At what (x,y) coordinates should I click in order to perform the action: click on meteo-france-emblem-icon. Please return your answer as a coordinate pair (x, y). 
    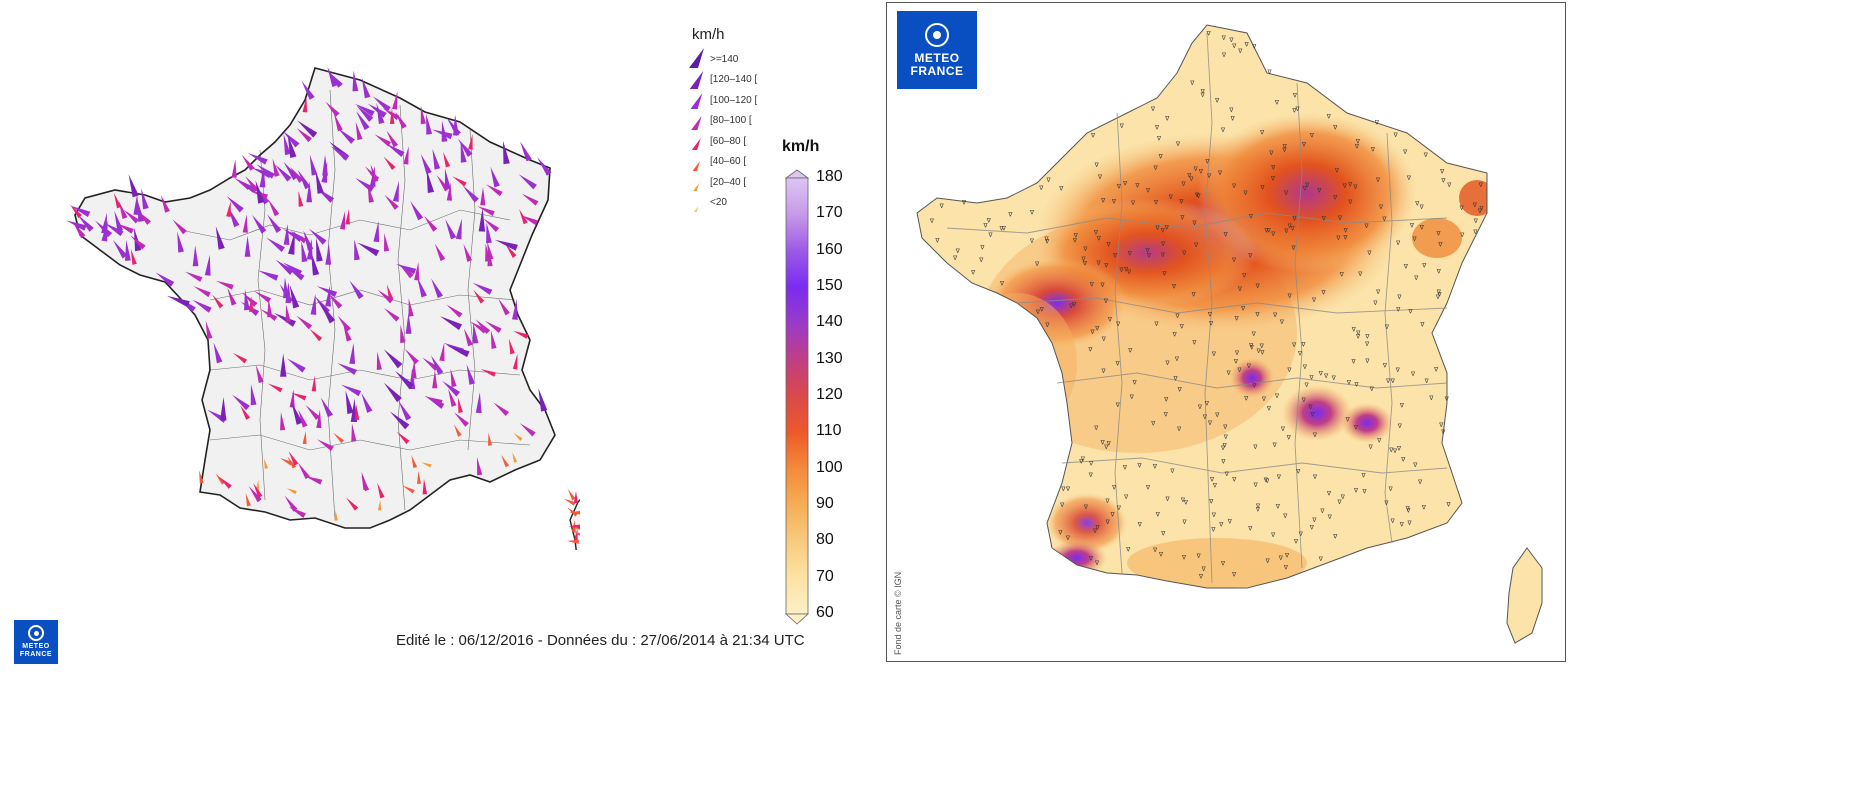
    Looking at the image, I should click on (36, 633).